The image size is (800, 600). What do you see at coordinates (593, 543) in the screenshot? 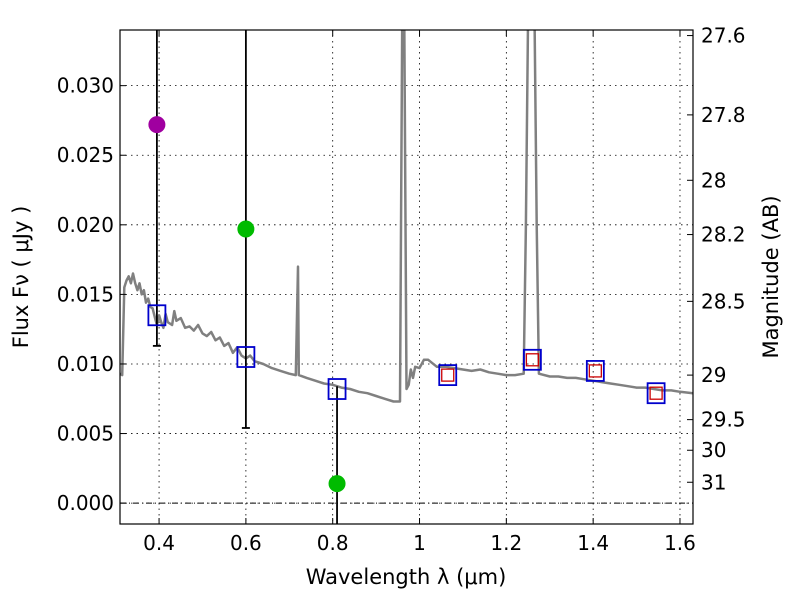
I see `x-tick-label: 1.4` at bounding box center [593, 543].